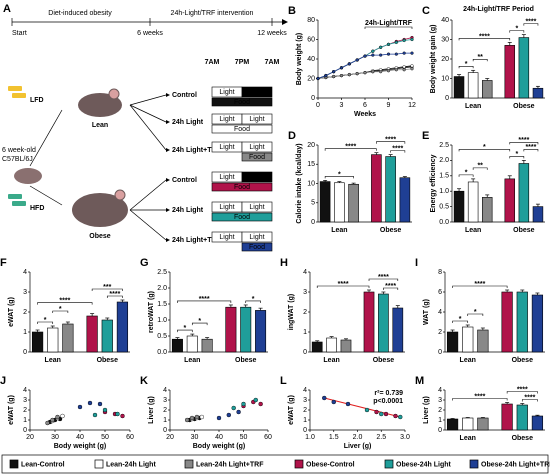 This screenshot has width=550, height=476. Describe the element at coordinates (108, 360) in the screenshot. I see `x-tick-label: Obese` at that location.